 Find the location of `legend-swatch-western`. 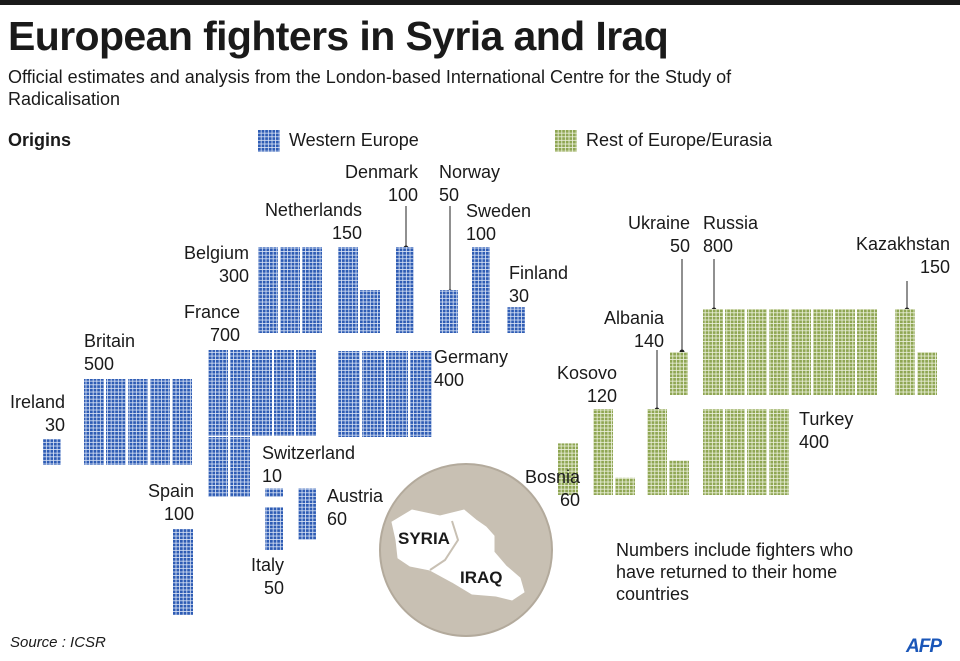

legend-swatch-western is located at coordinates (269, 141).